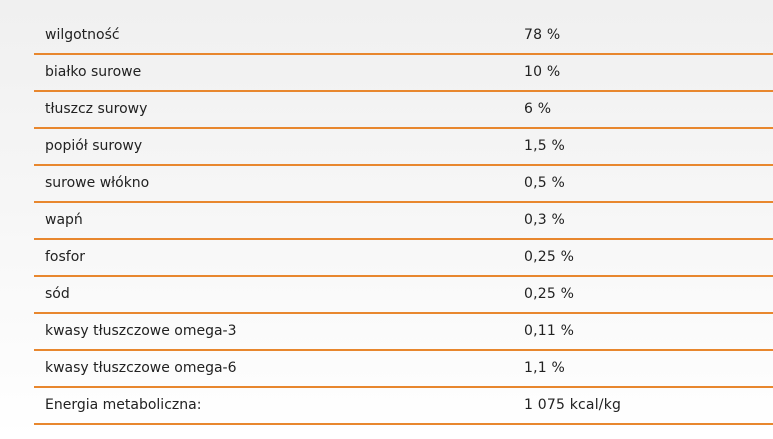 The image size is (773, 439). I want to click on table-row: wapń 0,3 %, so click(403, 221).